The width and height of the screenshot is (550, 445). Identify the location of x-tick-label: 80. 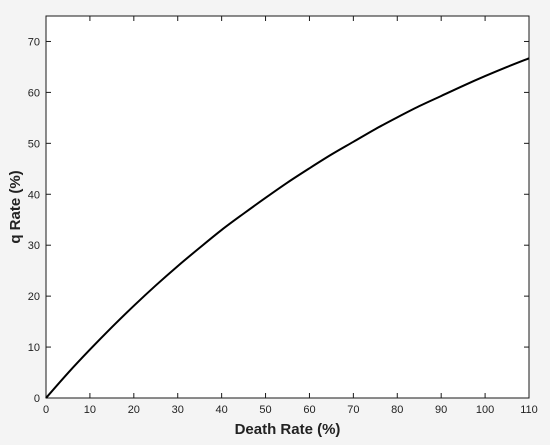
(397, 410).